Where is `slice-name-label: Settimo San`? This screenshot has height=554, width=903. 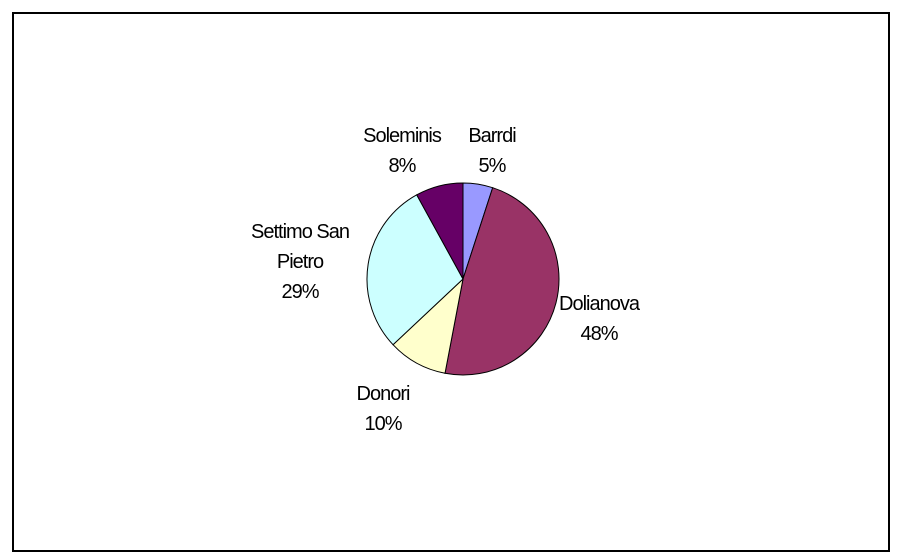
slice-name-label: Settimo San is located at coordinates (300, 232).